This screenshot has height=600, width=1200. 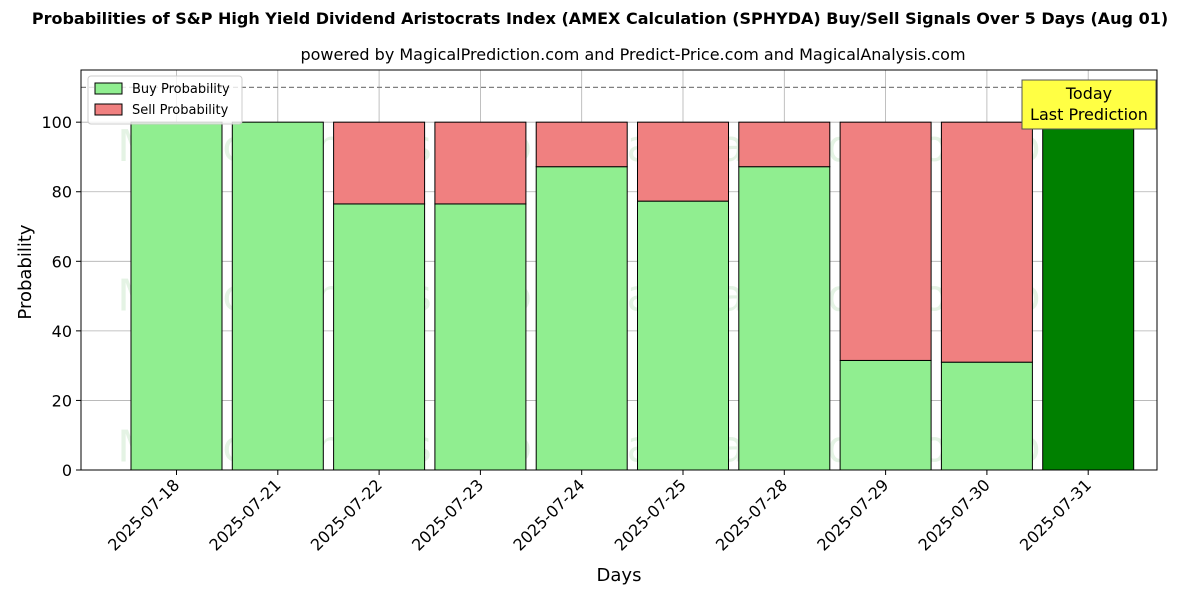 What do you see at coordinates (548, 514) in the screenshot?
I see `x-tick-label: 2025-07-24` at bounding box center [548, 514].